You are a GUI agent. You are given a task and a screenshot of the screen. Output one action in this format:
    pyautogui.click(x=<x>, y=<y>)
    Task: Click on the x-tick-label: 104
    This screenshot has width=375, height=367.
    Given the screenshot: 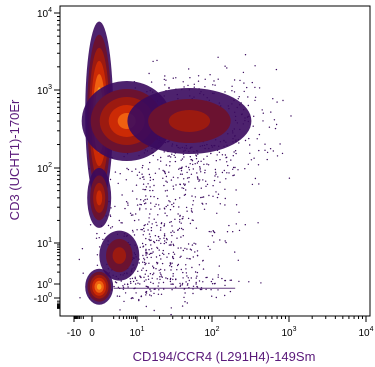 What is the action you would take?
    pyautogui.click(x=365, y=332)
    